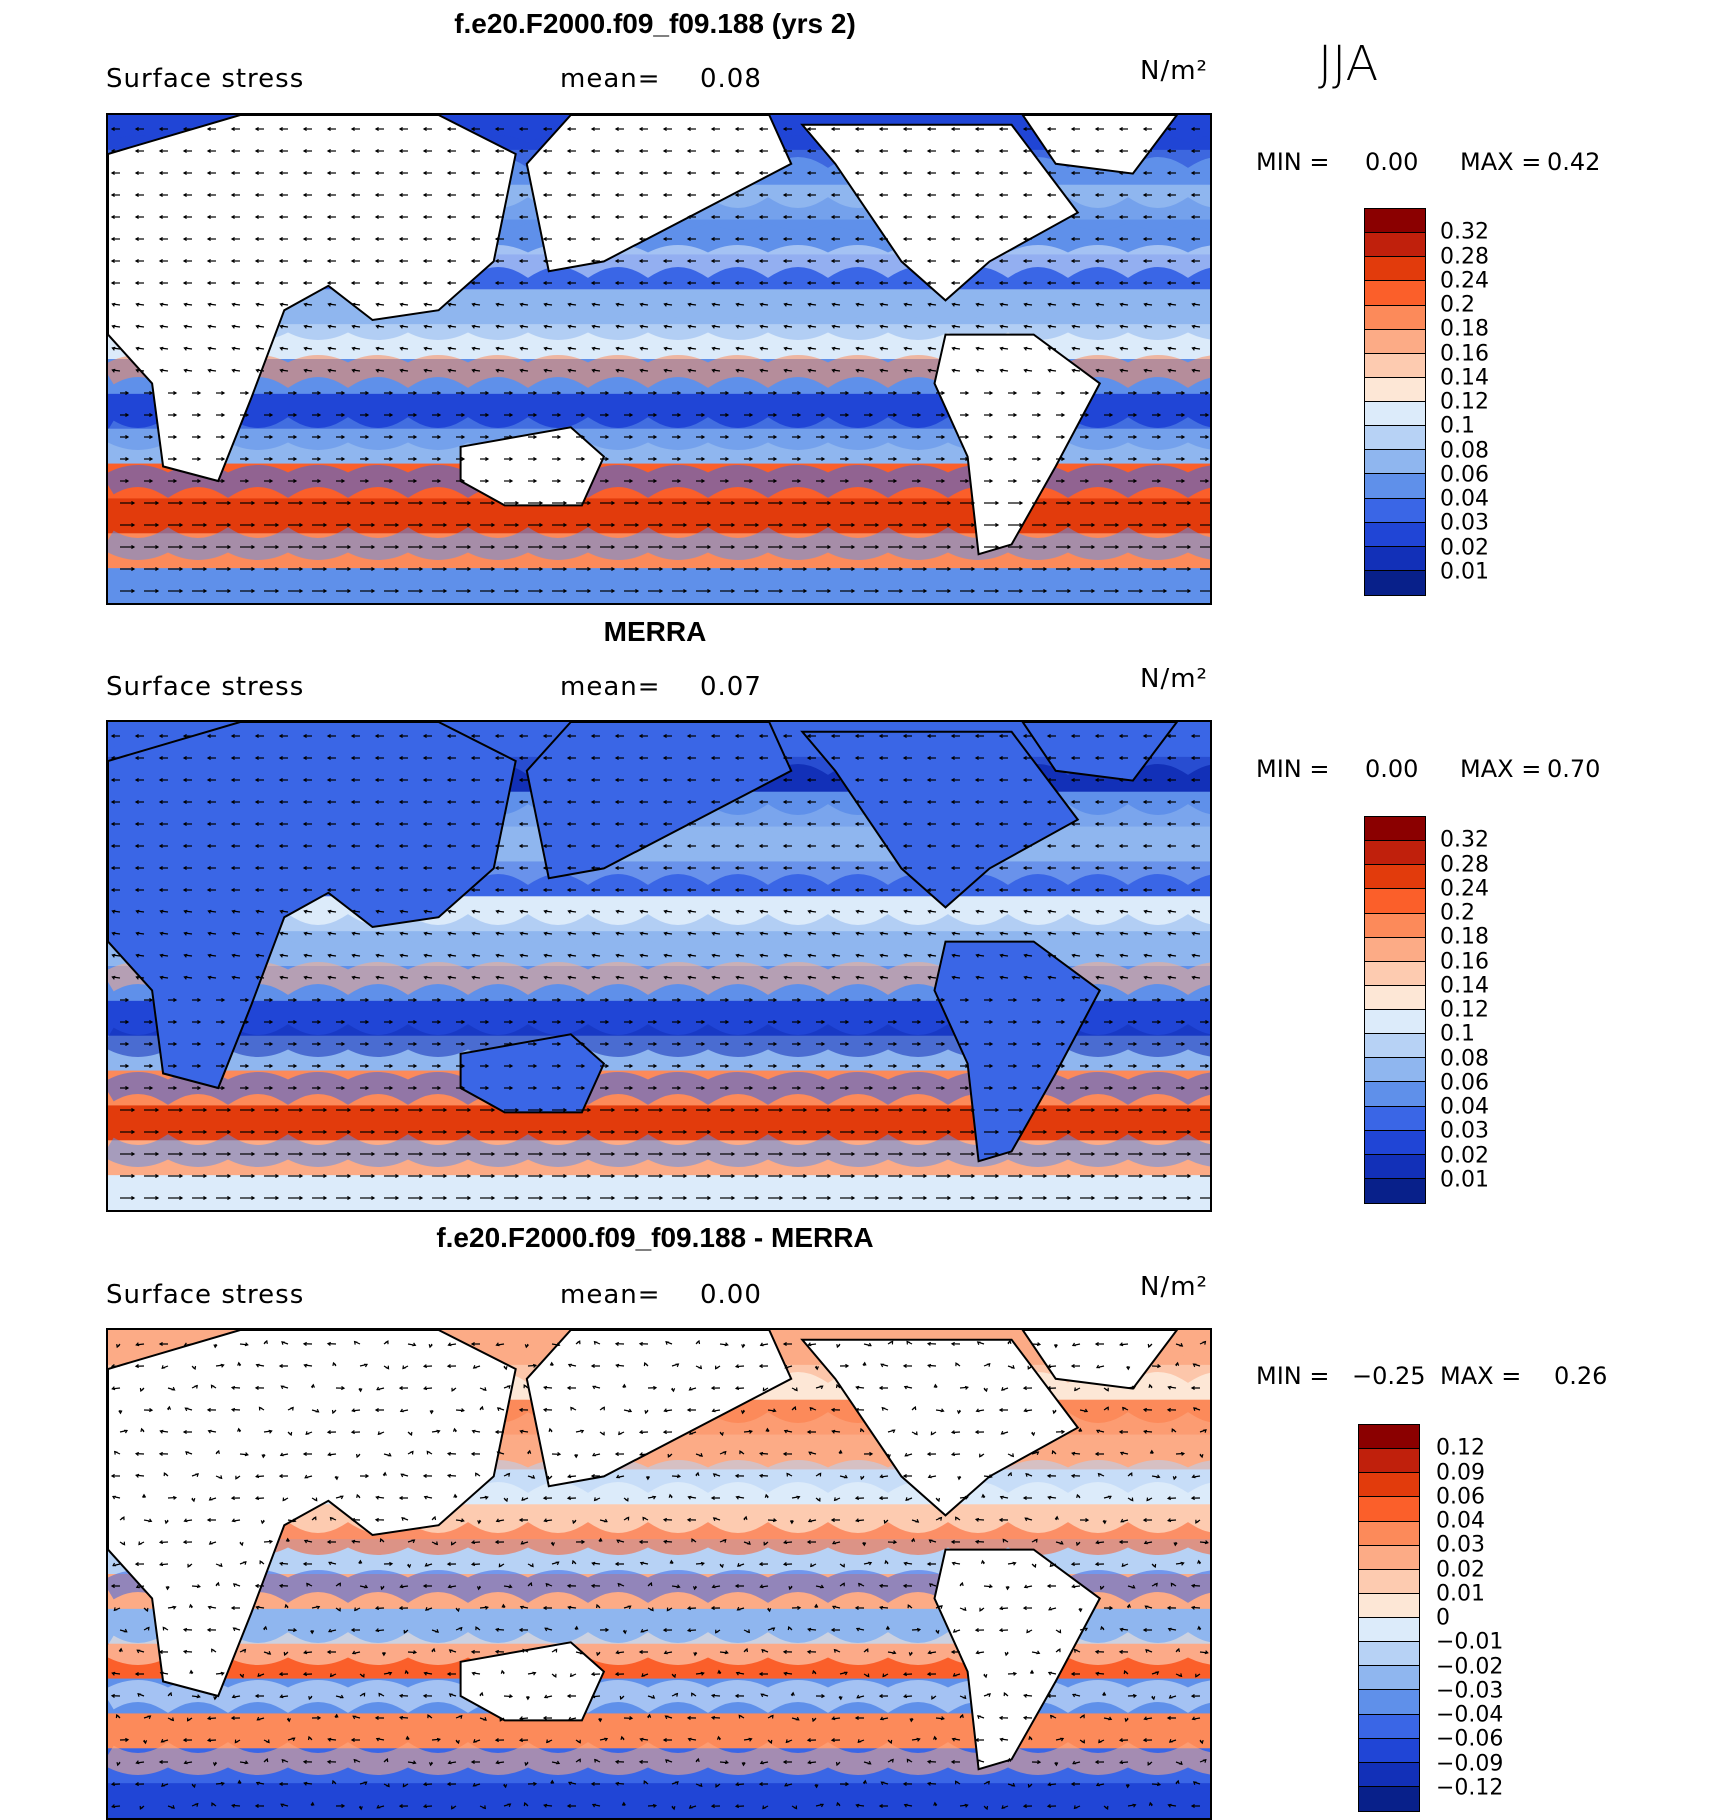  Describe the element at coordinates (731, 1295) in the screenshot. I see `mean-value: 0.00` at that location.